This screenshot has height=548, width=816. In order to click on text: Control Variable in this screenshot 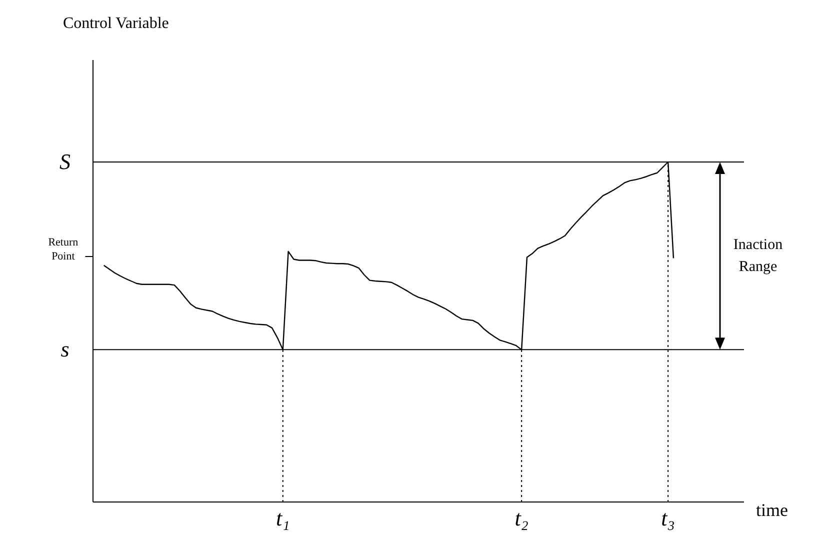, I will do `click(116, 24)`.